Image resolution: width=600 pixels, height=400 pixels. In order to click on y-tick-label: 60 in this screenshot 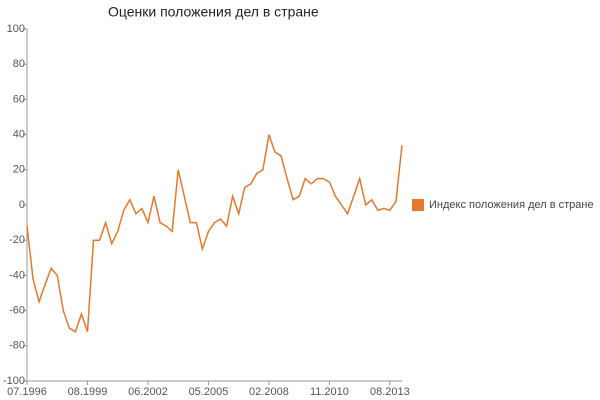, I will do `click(19, 99)`.